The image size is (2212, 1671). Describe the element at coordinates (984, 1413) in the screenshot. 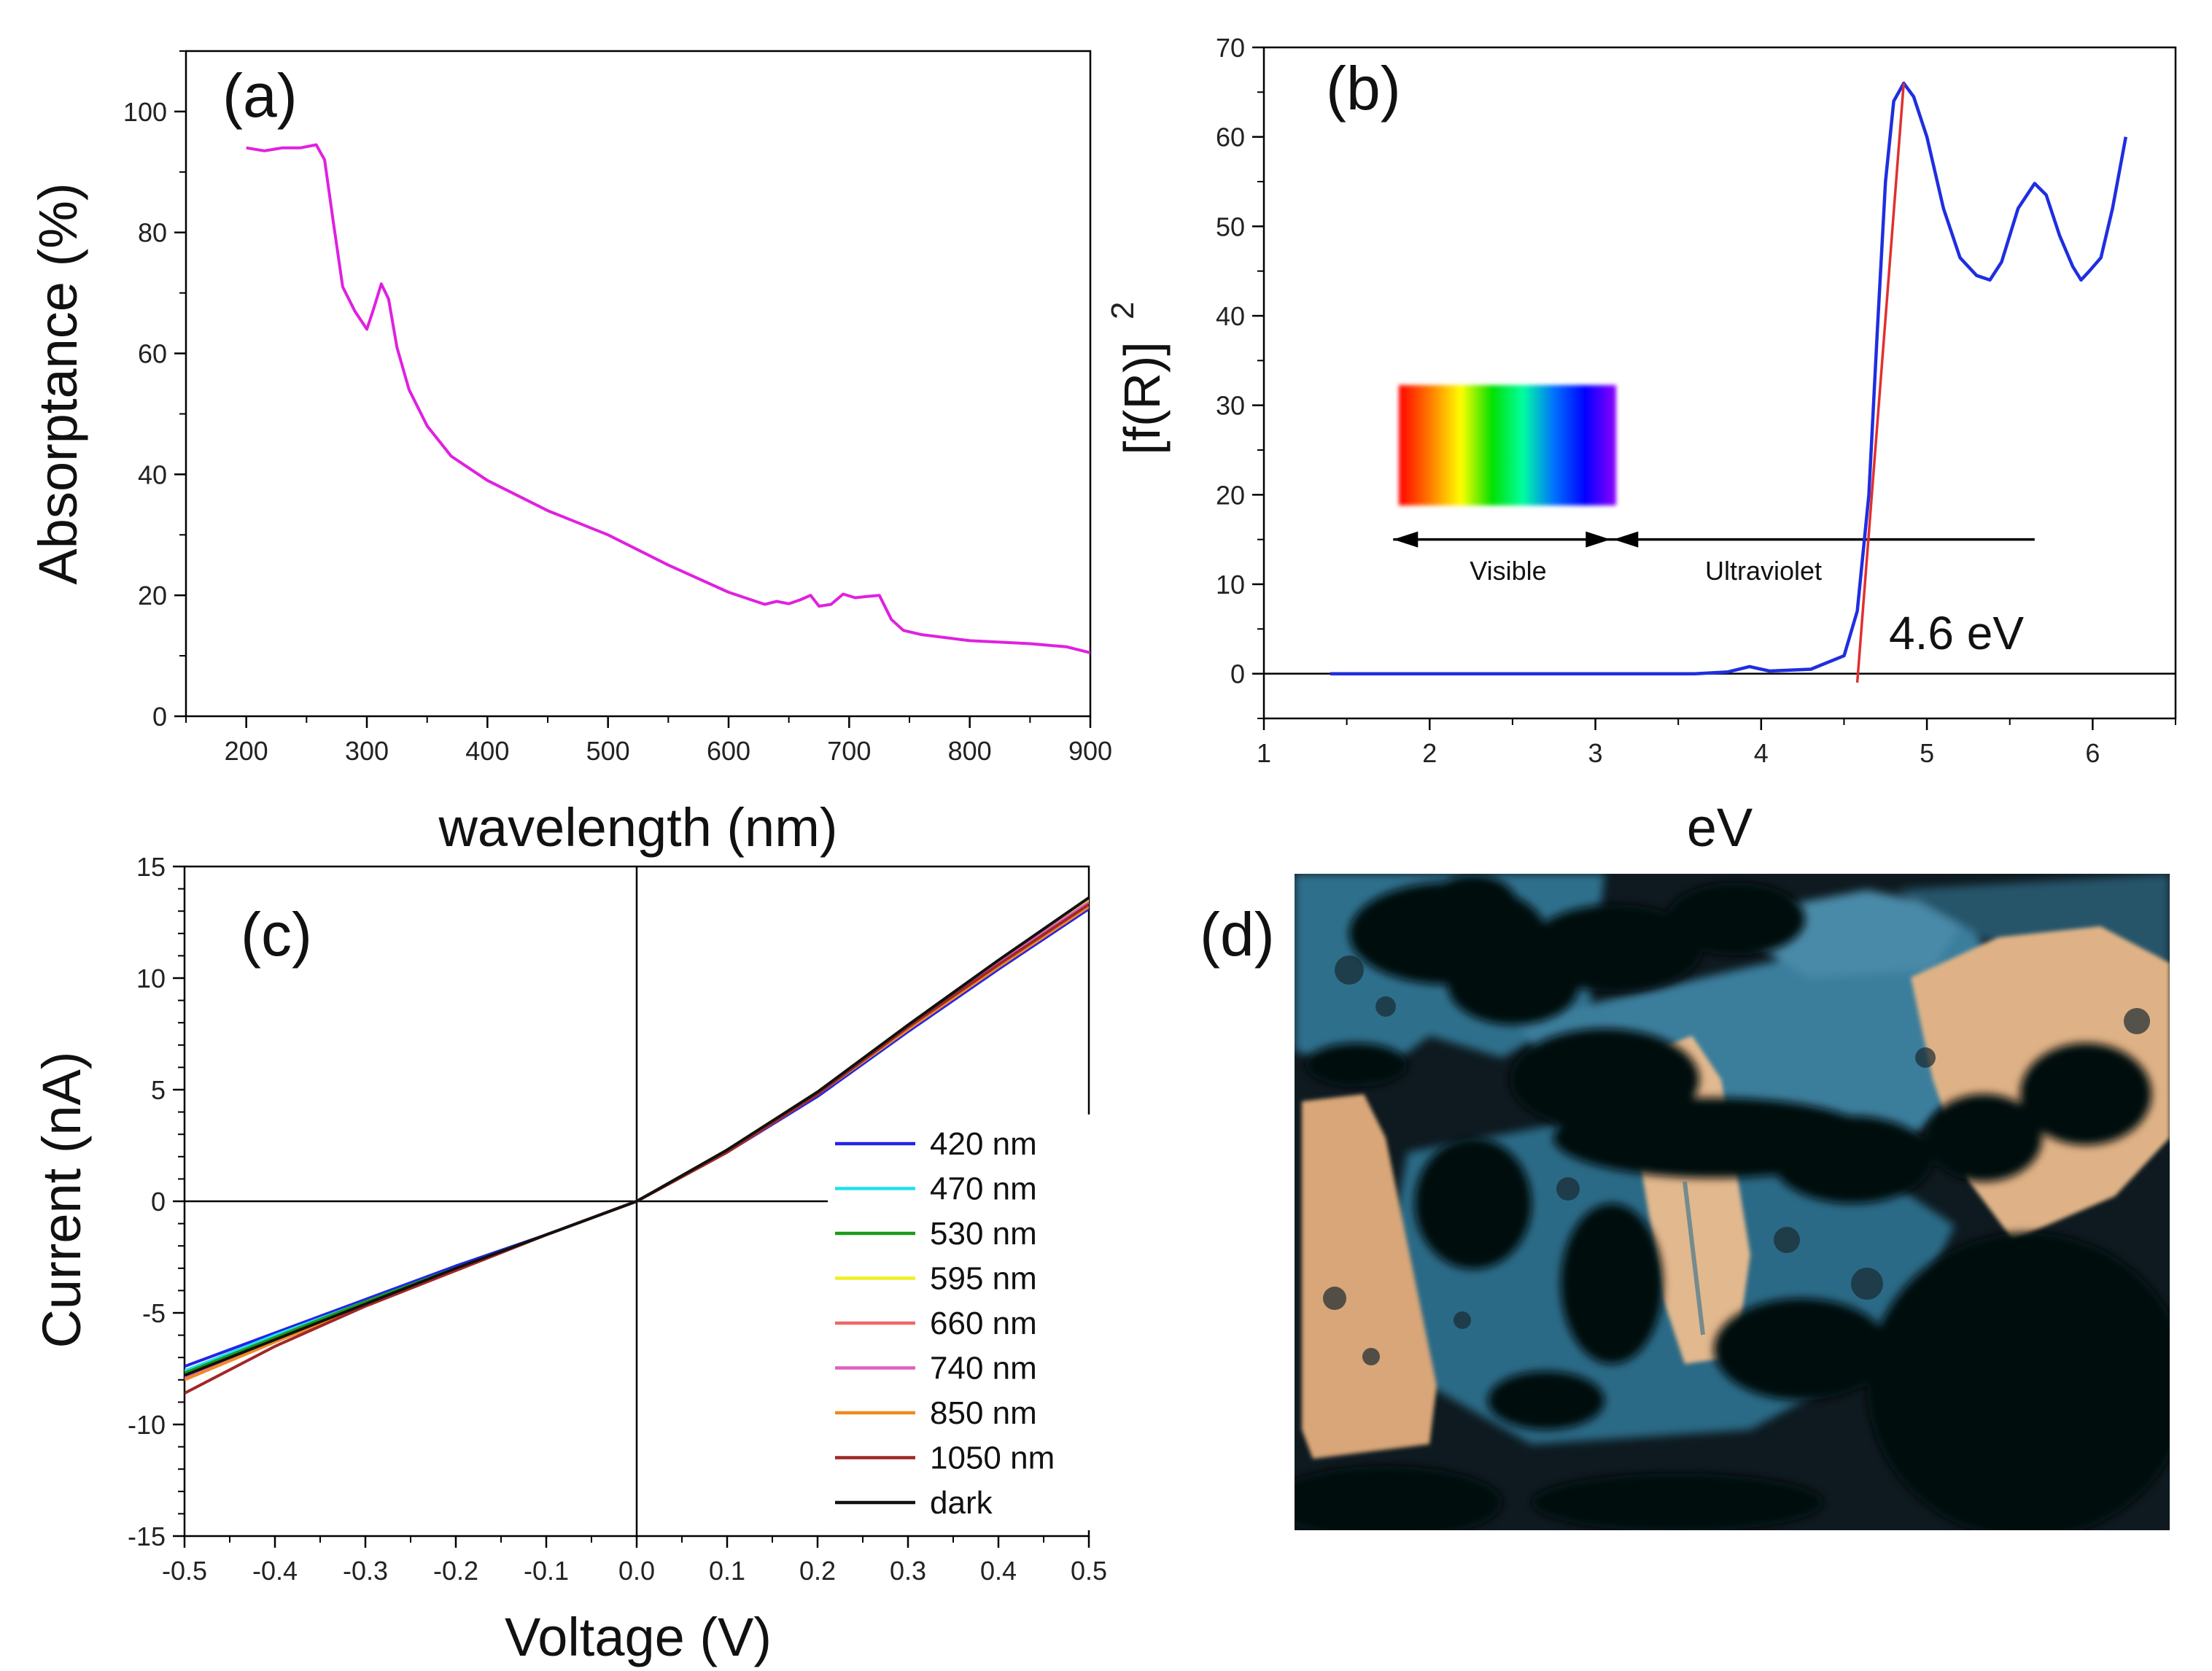

I see `legend-label: 850 nm` at that location.